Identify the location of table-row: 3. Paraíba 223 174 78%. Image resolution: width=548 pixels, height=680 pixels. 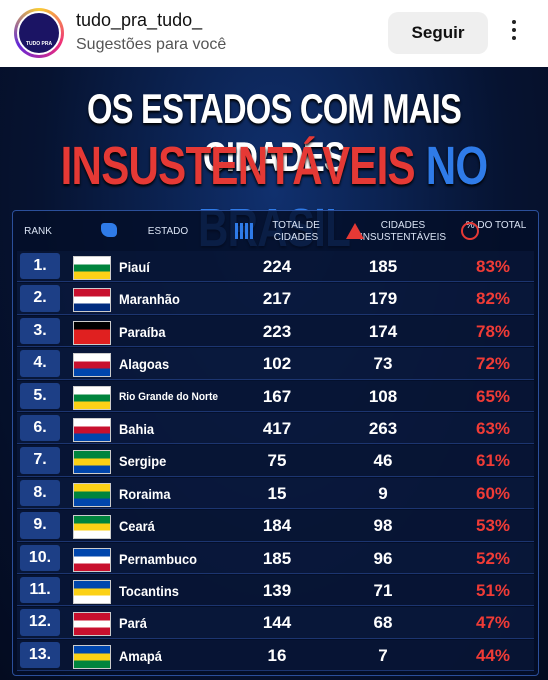
(275, 331).